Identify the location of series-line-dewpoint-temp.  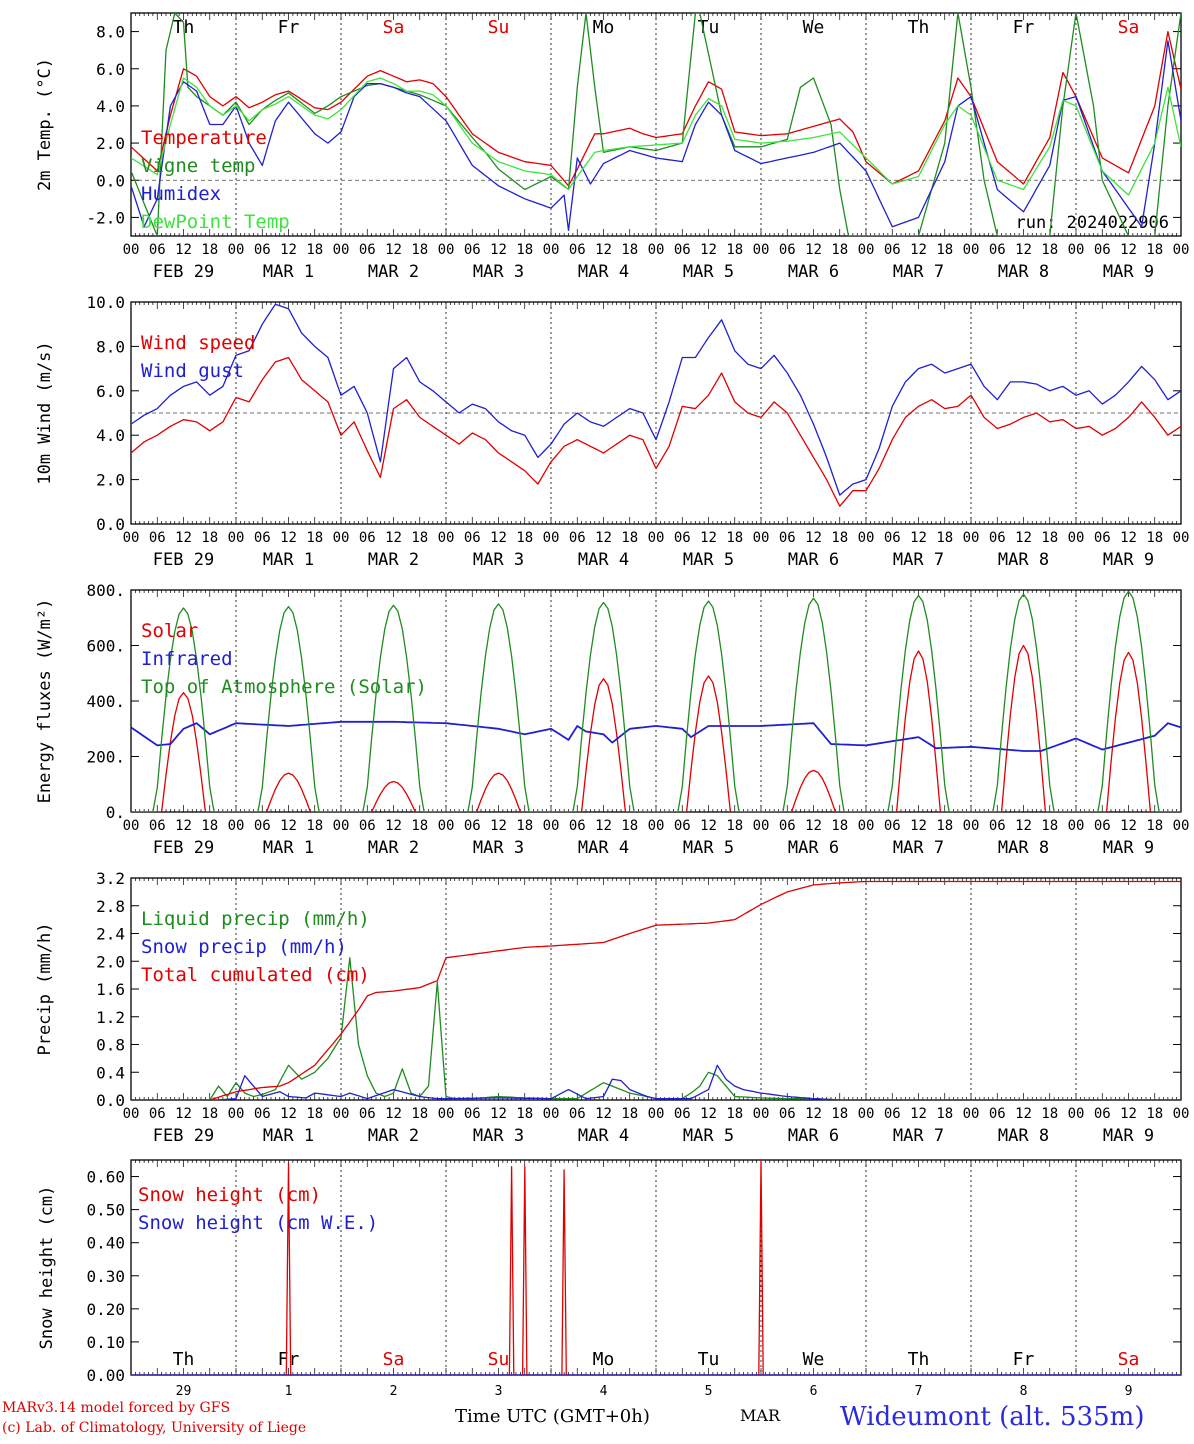
(656, 136).